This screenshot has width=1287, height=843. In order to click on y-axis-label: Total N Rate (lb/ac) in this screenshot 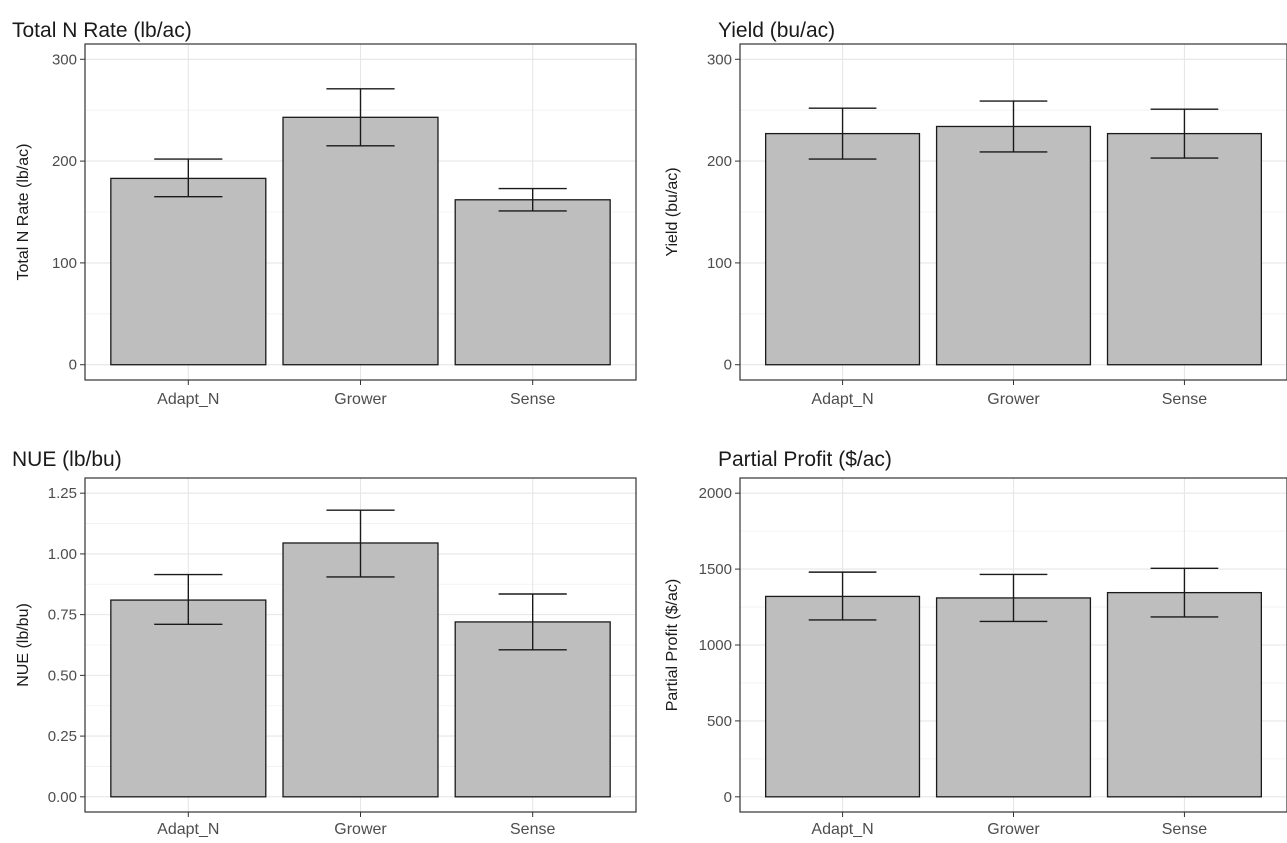, I will do `click(23, 212)`.